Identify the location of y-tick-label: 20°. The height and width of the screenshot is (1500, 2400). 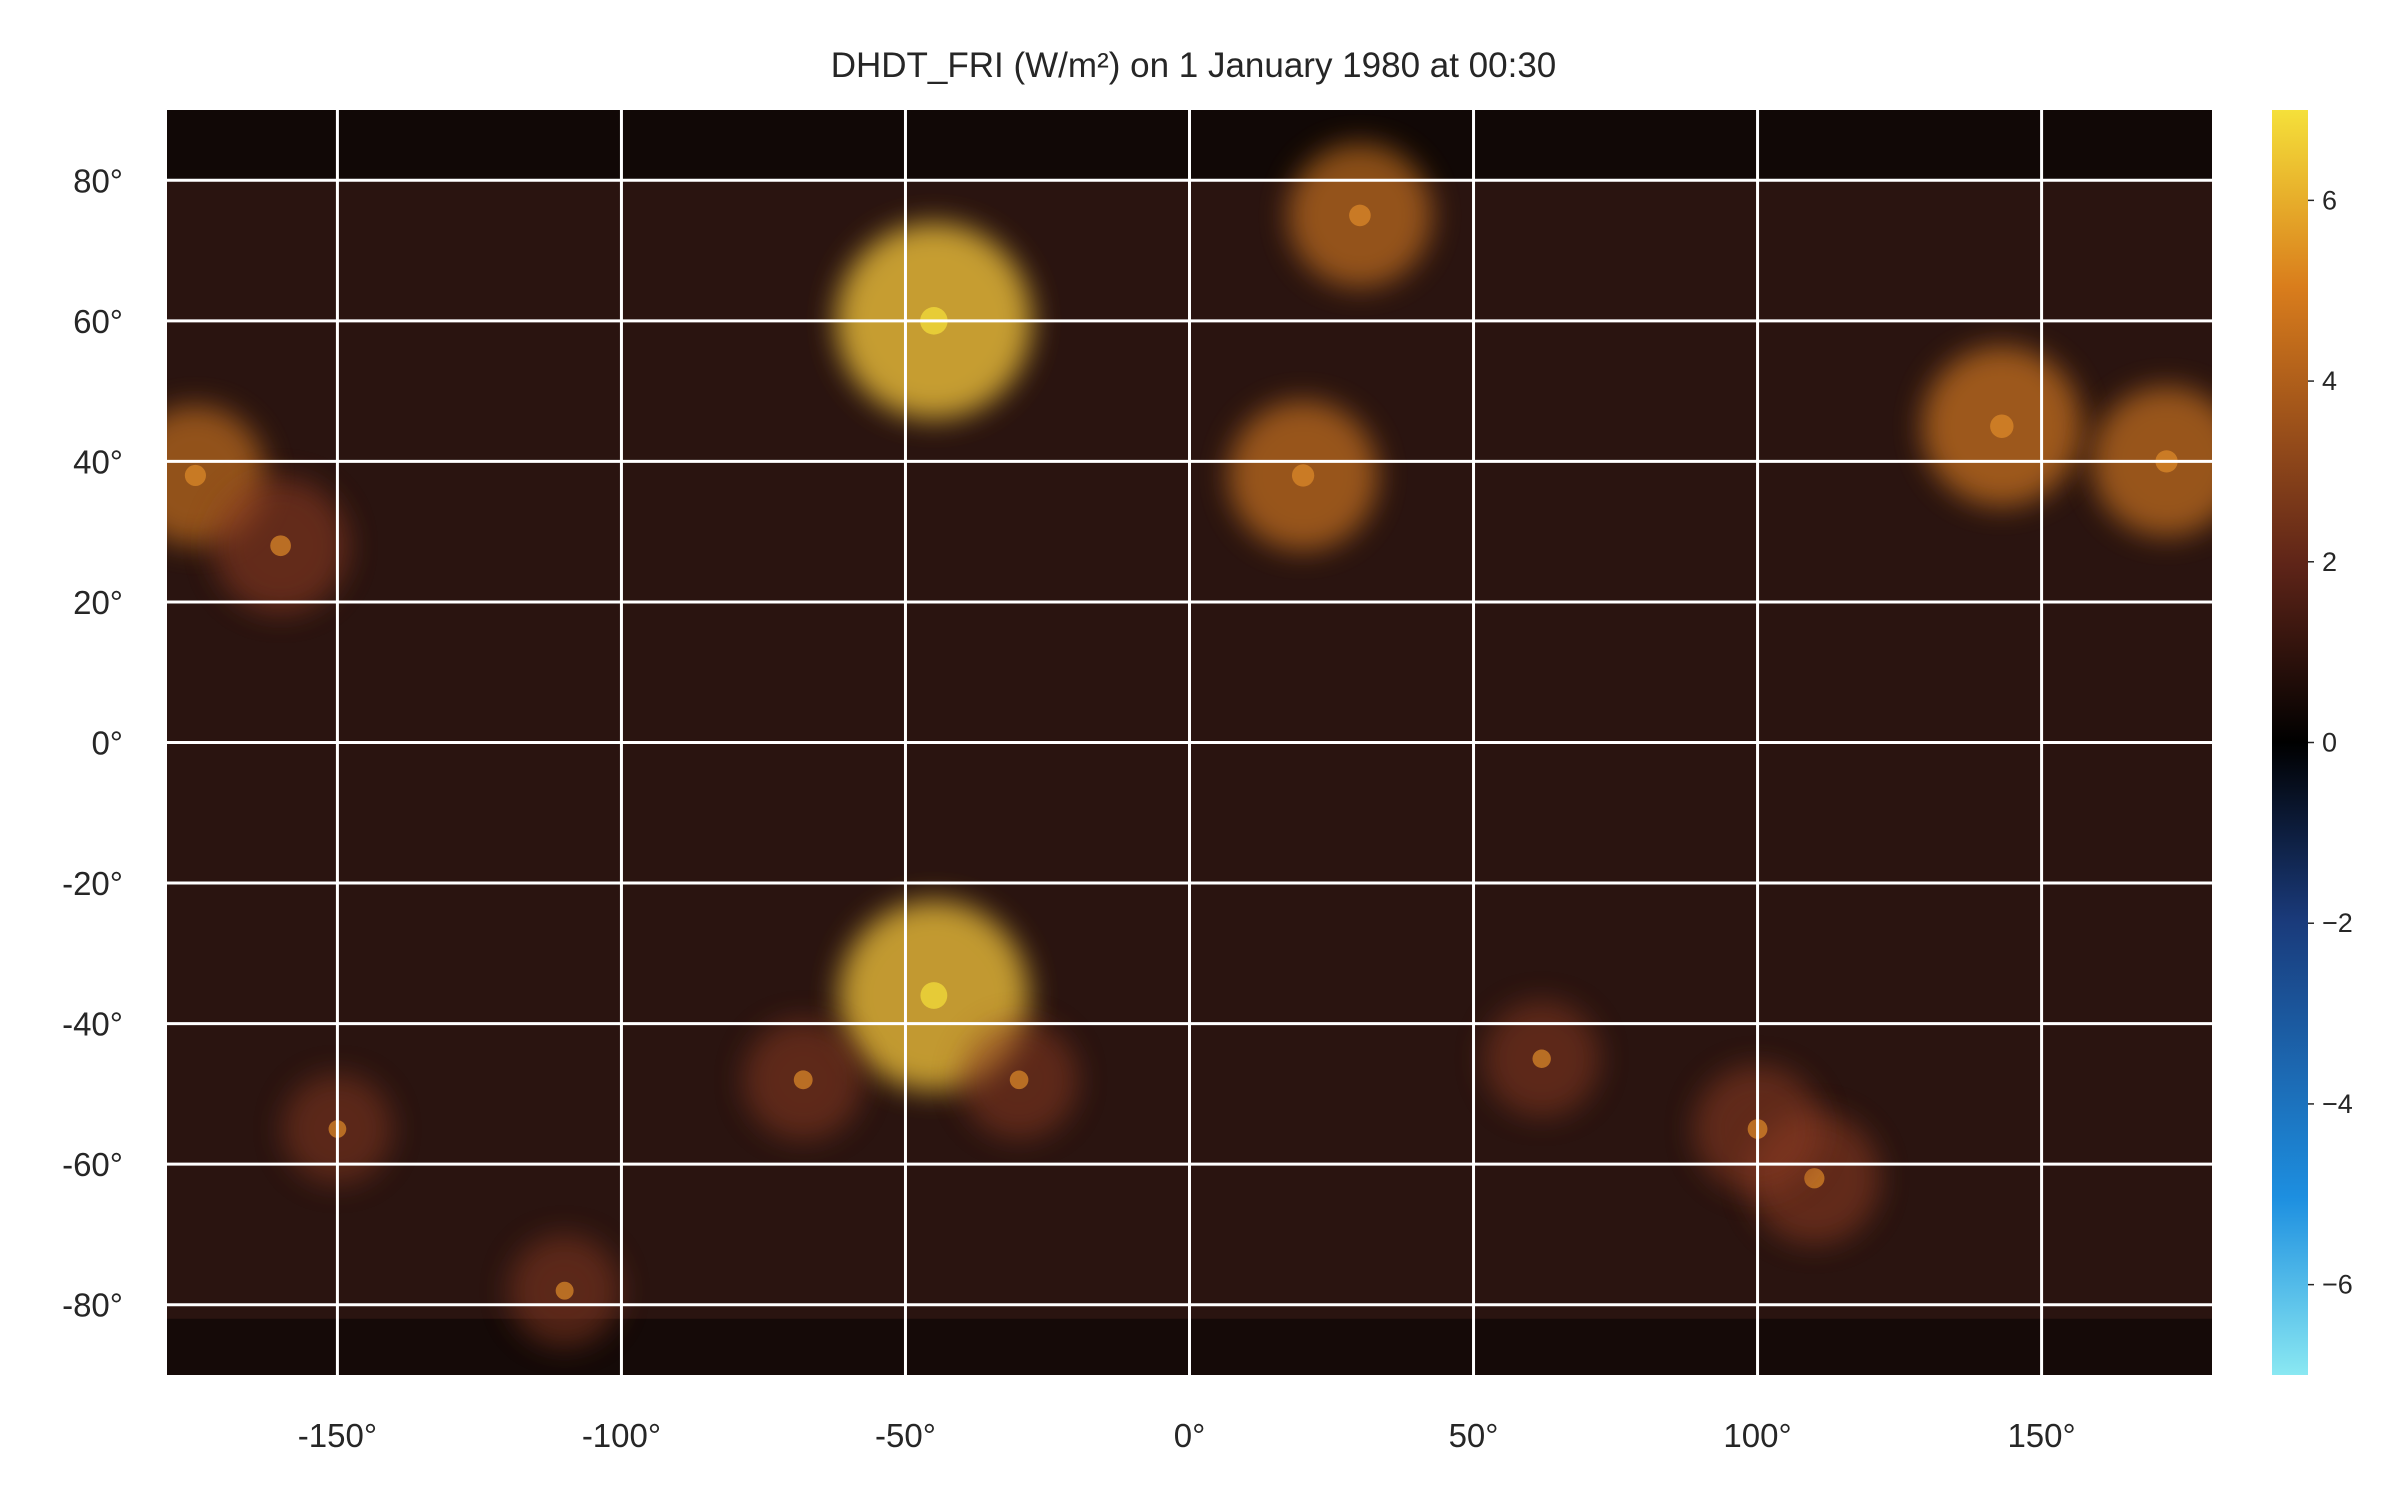
(98, 602).